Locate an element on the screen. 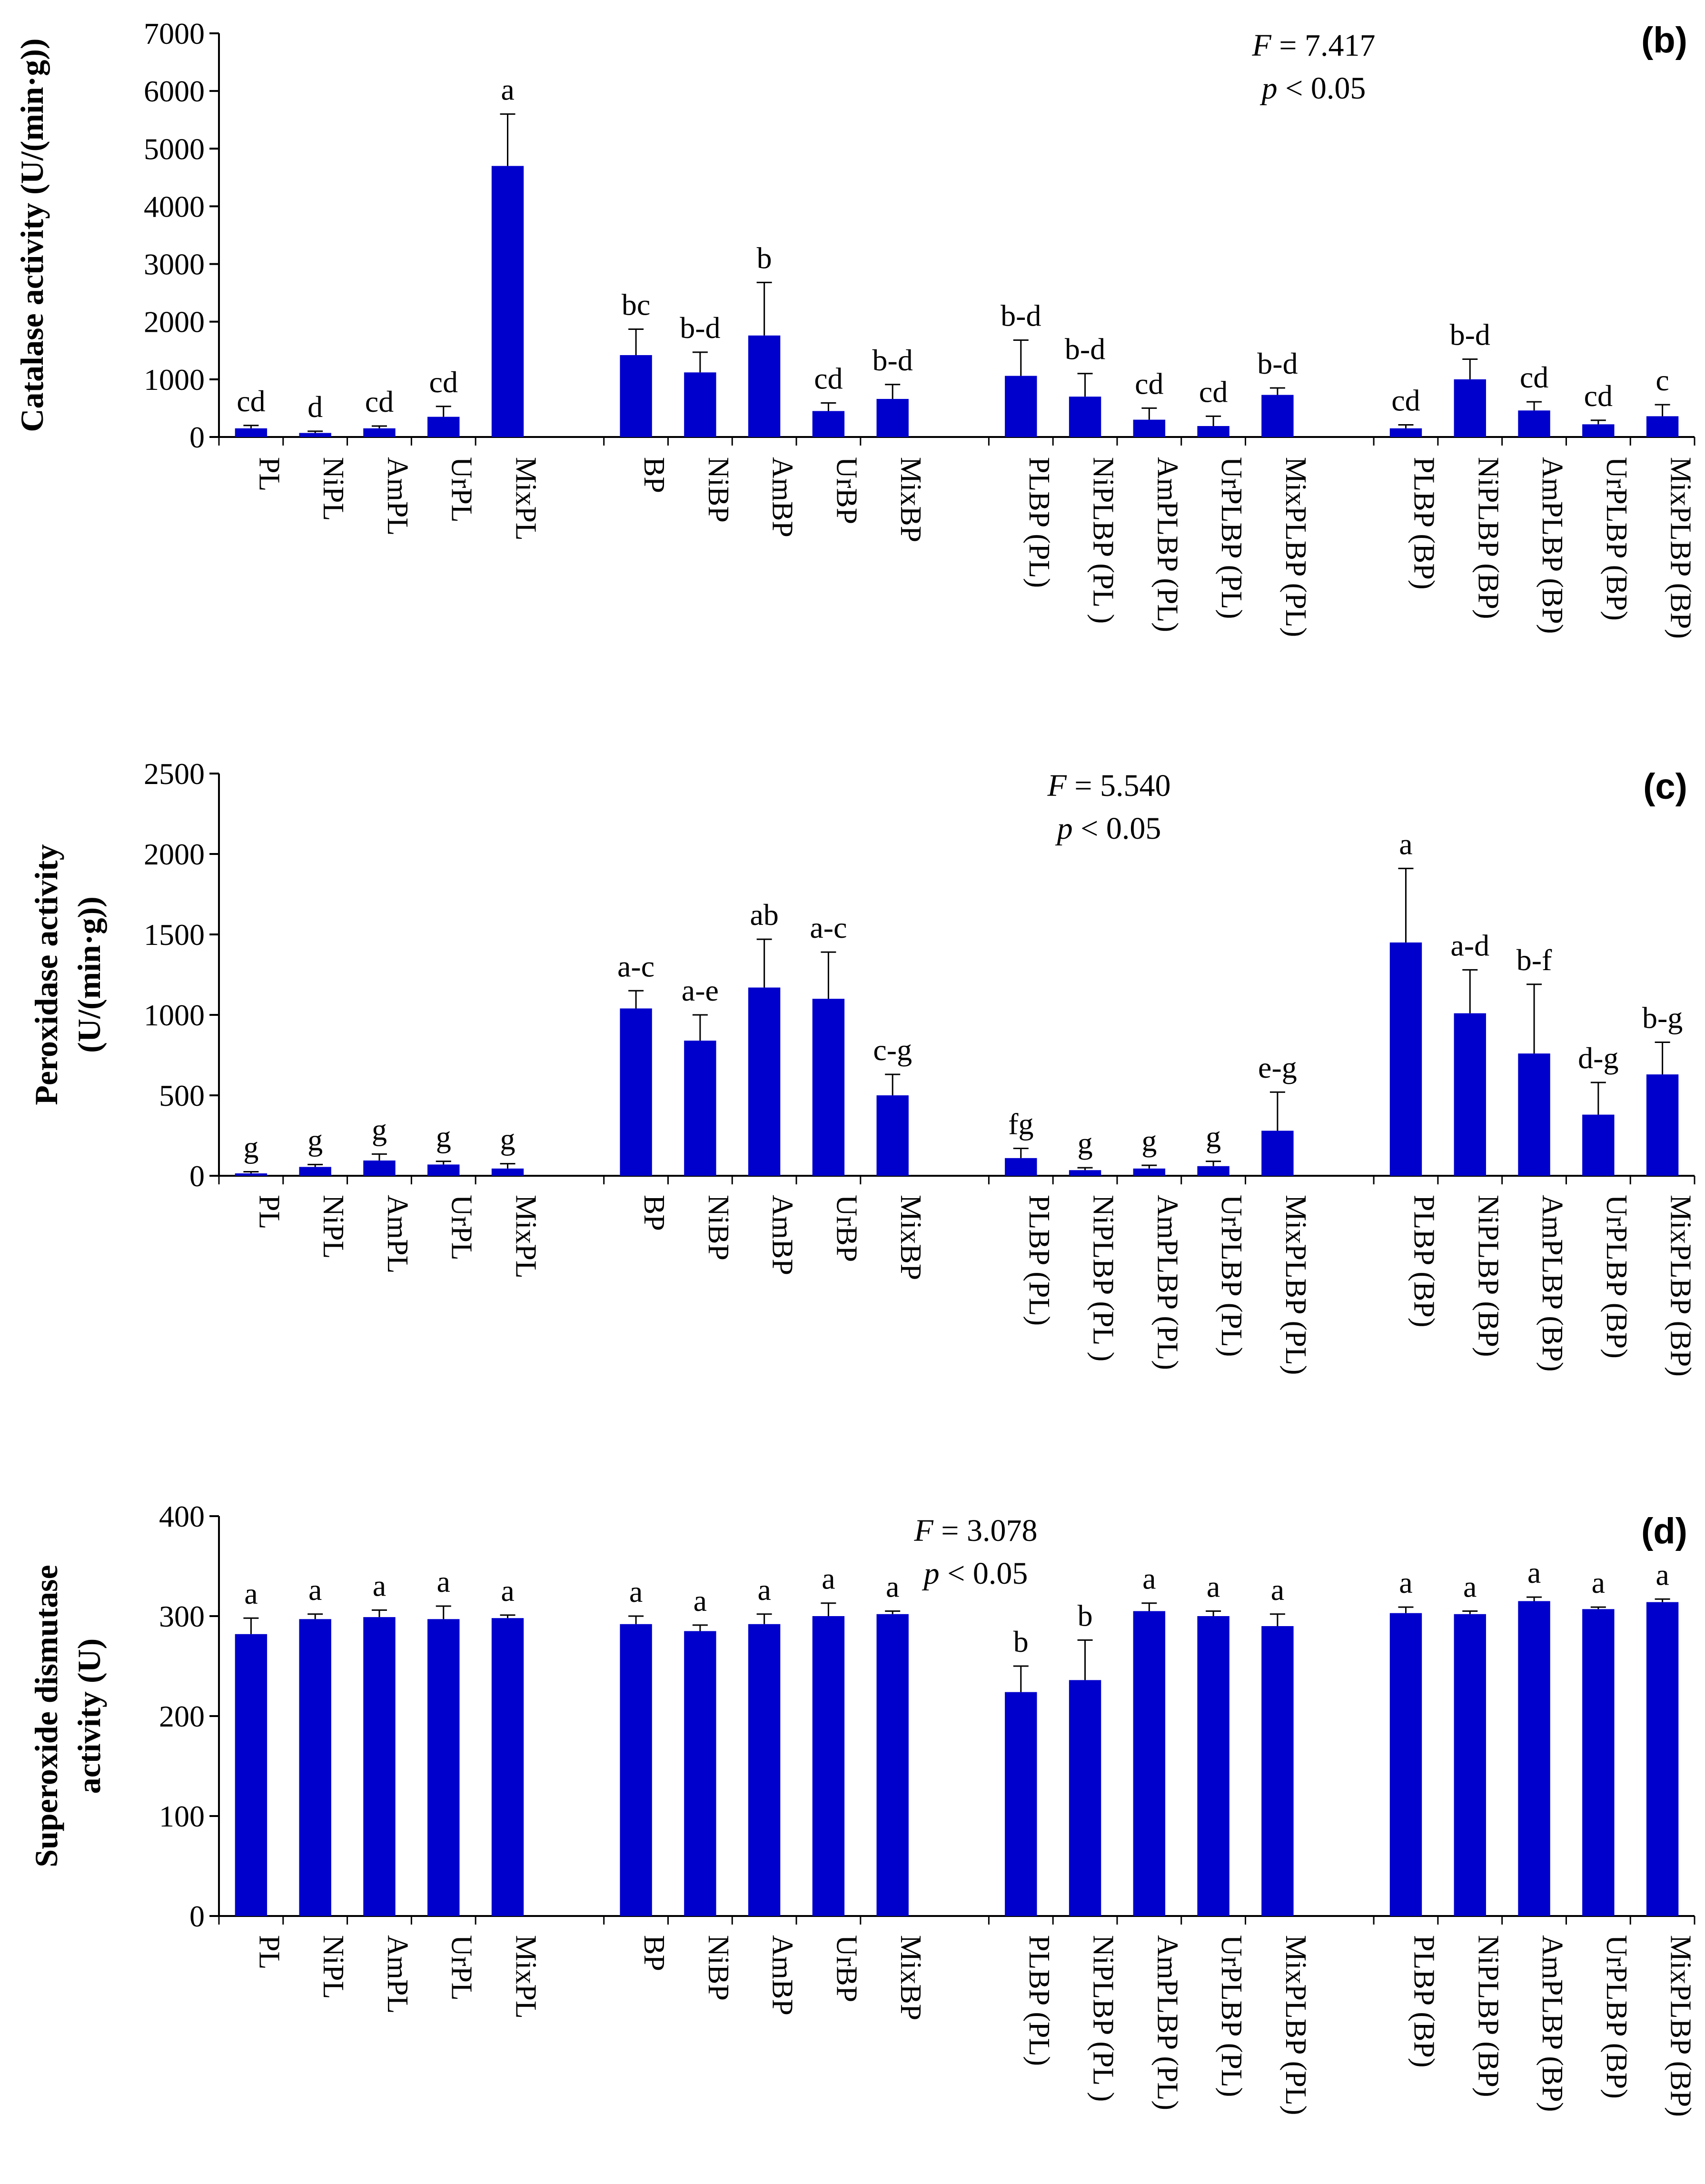 This screenshot has height=2184, width=1705. stats-annotation: F = 3.078 is located at coordinates (975, 1530).